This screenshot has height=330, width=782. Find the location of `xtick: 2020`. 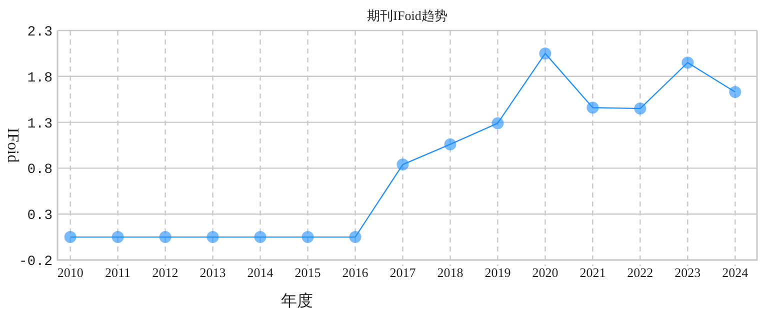

xtick: 2020 is located at coordinates (545, 272).